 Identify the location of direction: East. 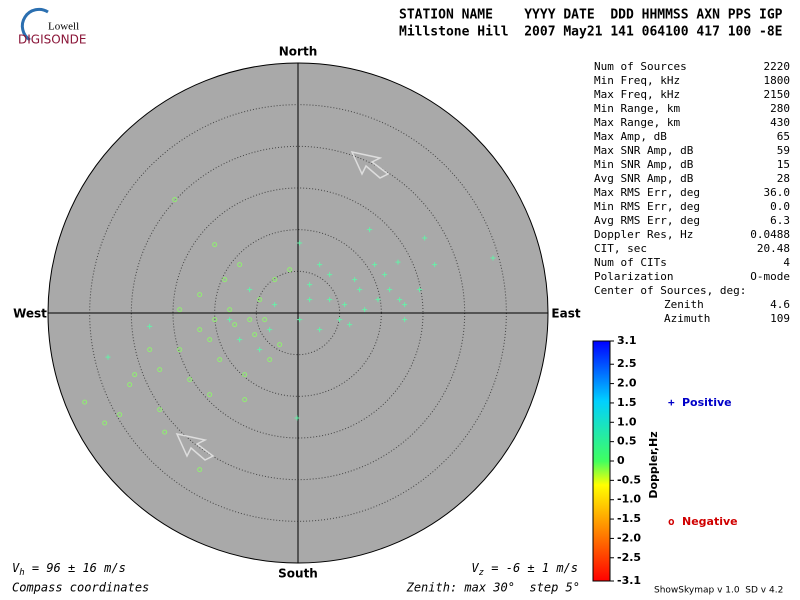
(565, 314).